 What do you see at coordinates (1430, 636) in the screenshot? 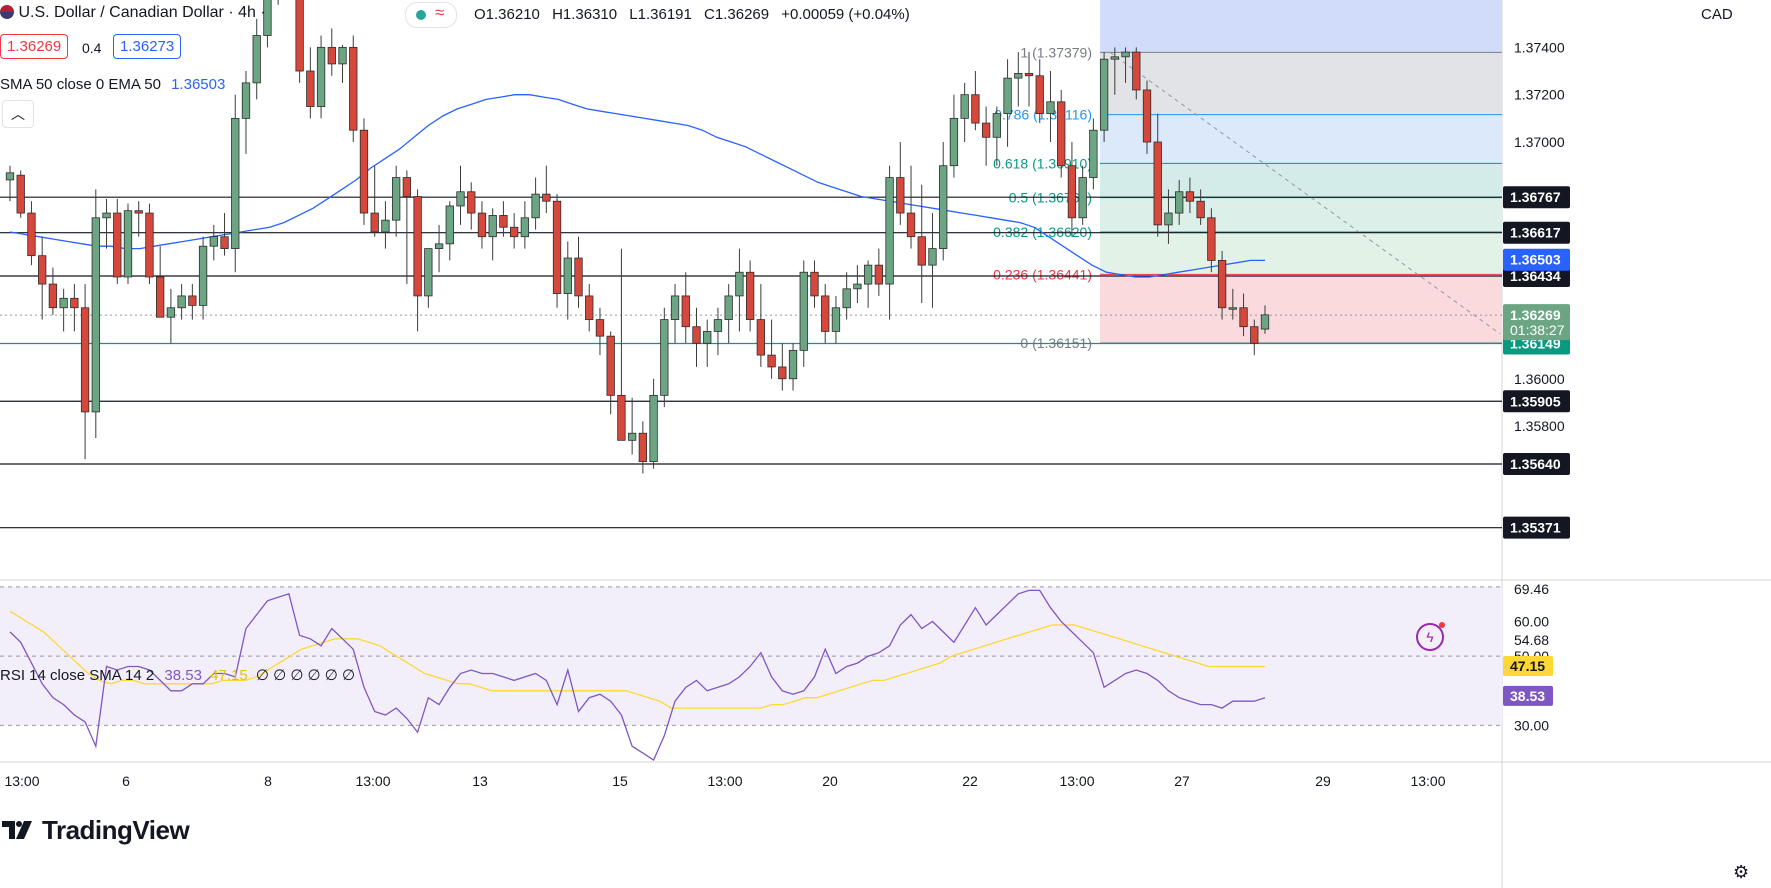
I see `lightning-icon: ϟ` at bounding box center [1430, 636].